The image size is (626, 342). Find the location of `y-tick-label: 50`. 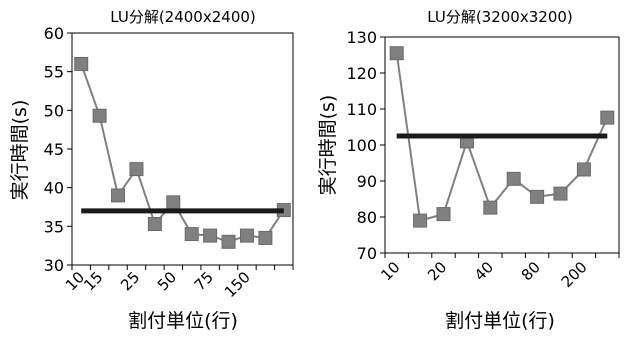

y-tick-label: 50 is located at coordinates (54, 110).